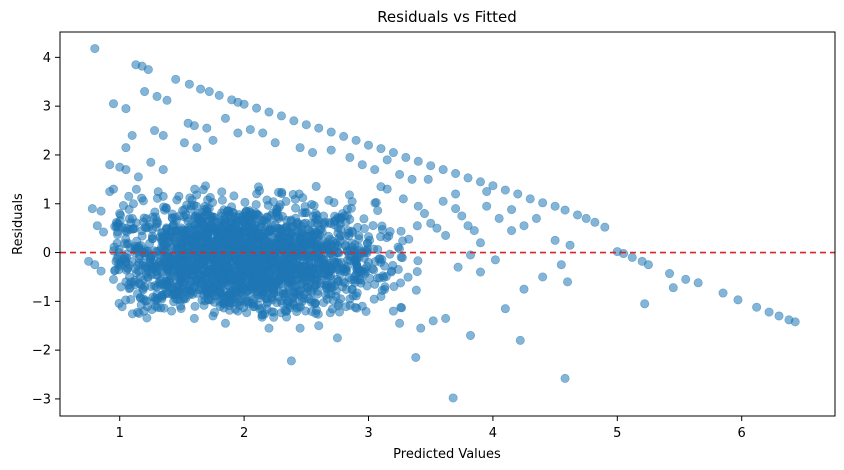 The width and height of the screenshot is (844, 470). Describe the element at coordinates (120, 433) in the screenshot. I see `x-tick-label: 1` at that location.